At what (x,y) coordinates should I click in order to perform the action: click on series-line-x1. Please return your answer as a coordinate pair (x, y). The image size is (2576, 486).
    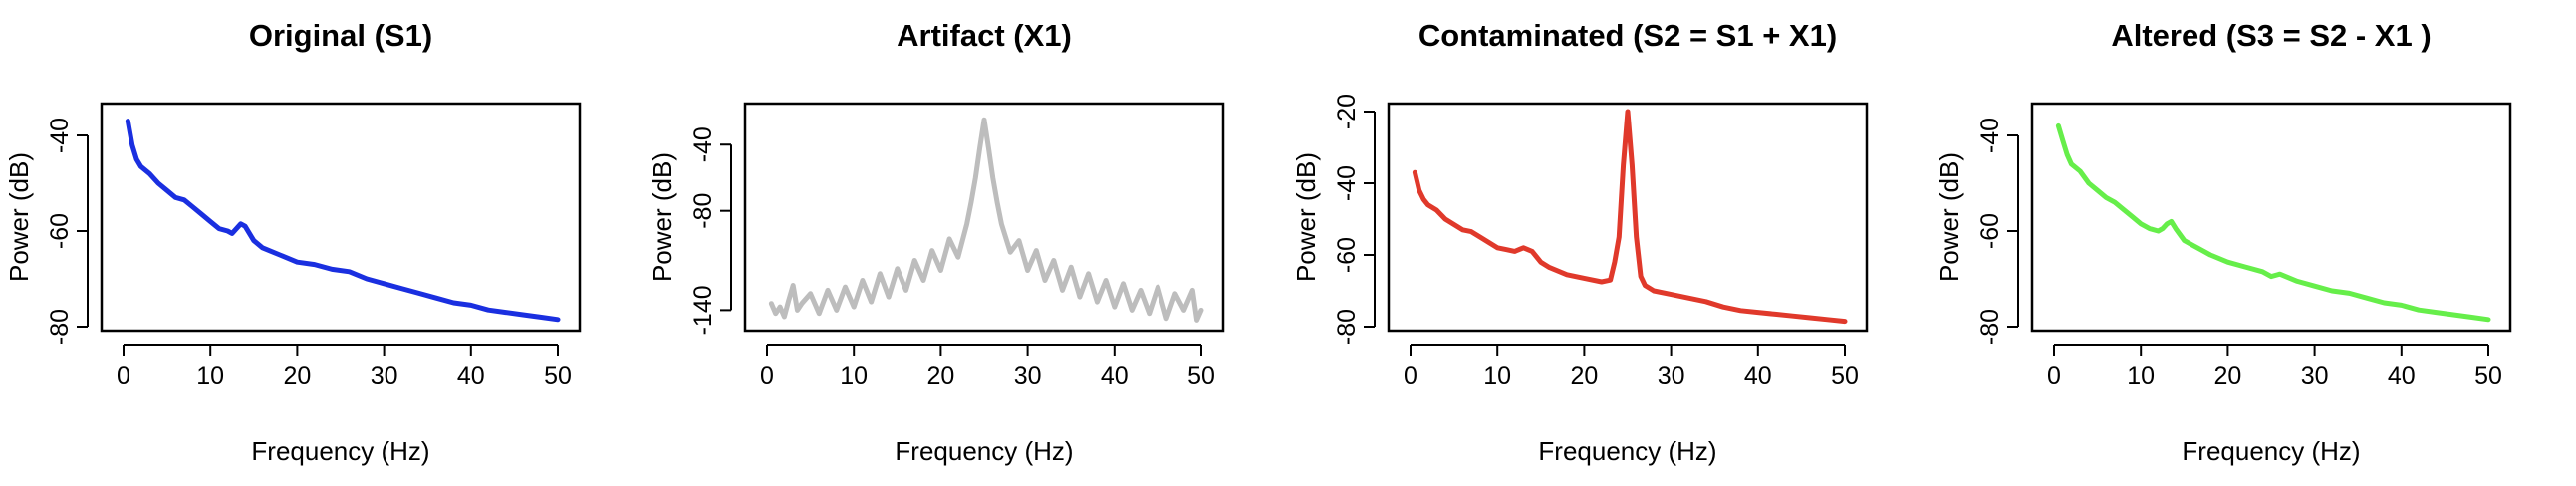
    Looking at the image, I should click on (986, 220).